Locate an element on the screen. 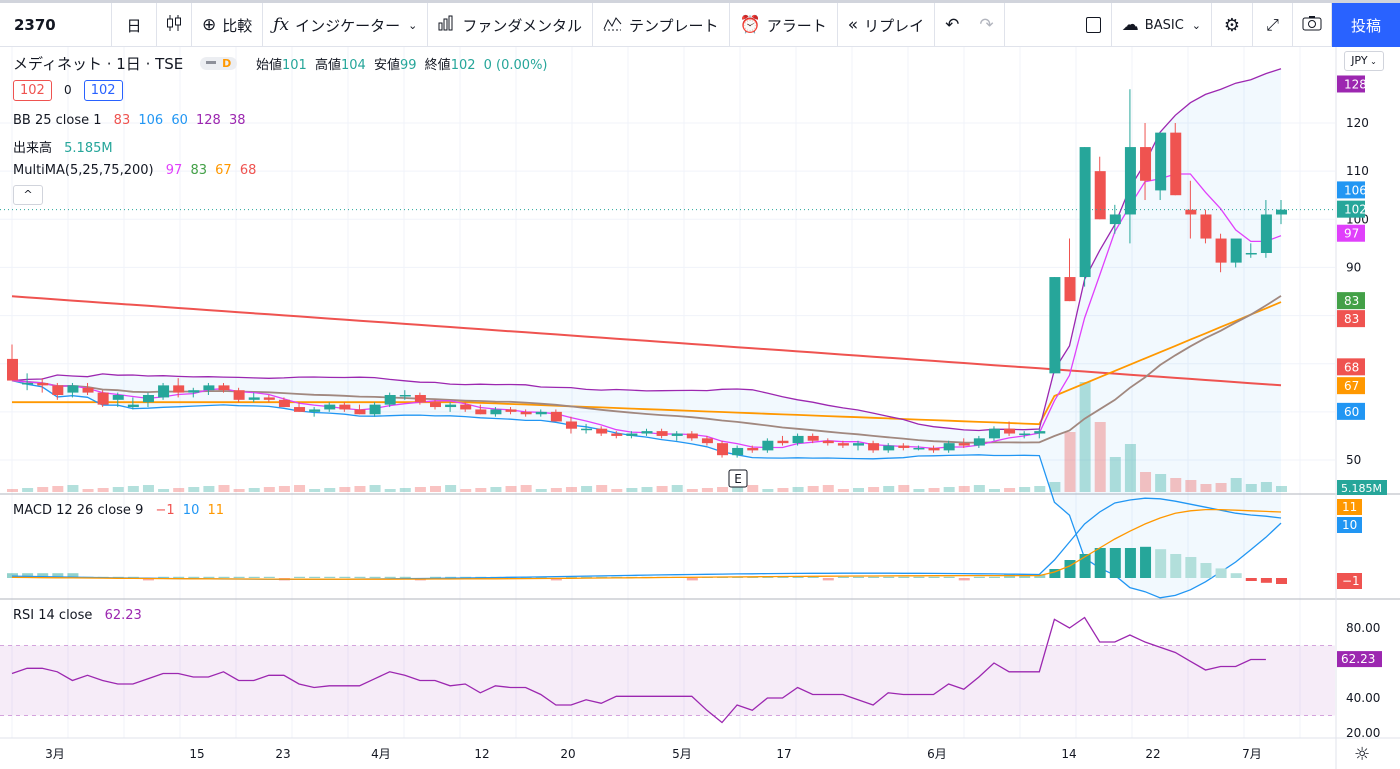 The height and width of the screenshot is (769, 1400). template-icon is located at coordinates (613, 25).